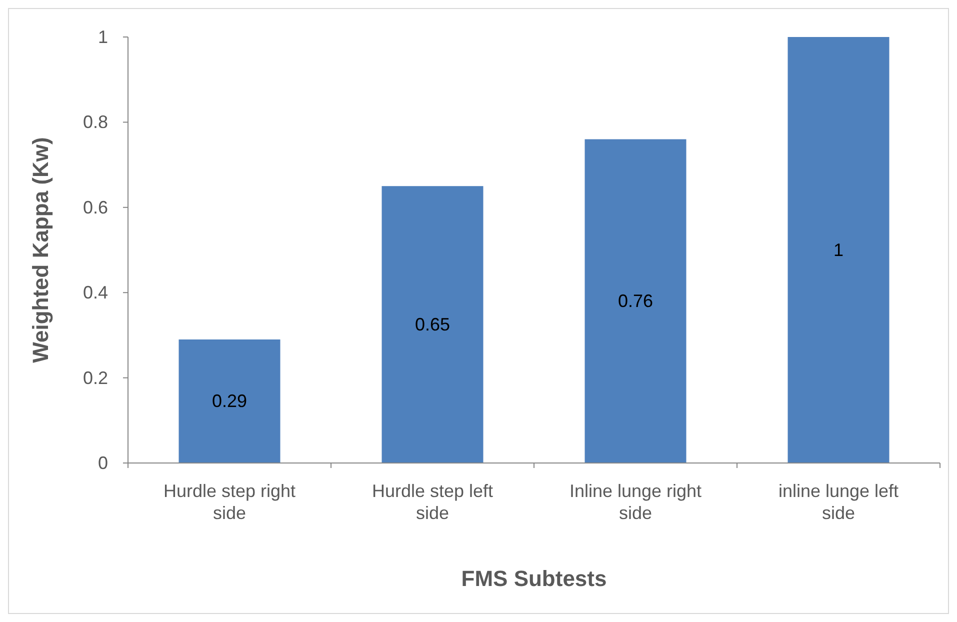  What do you see at coordinates (95, 122) in the screenshot?
I see `y-tick-label: 0.8` at bounding box center [95, 122].